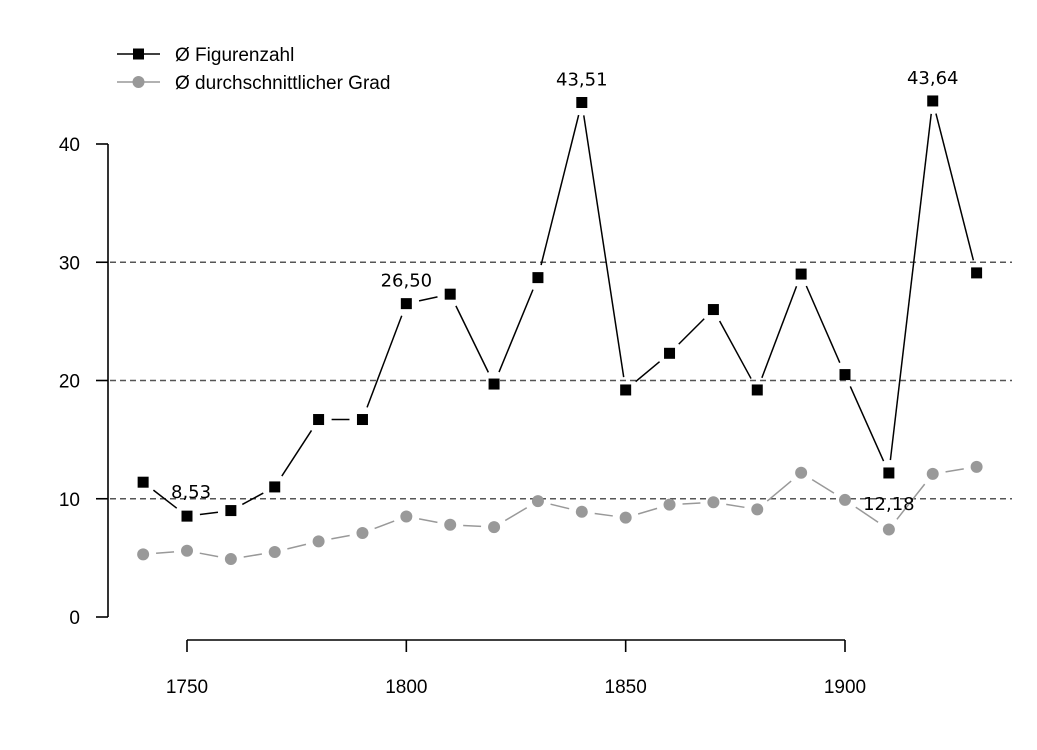 The image size is (1037, 750). Describe the element at coordinates (69, 382) in the screenshot. I see `y-tick-label: 20` at that location.